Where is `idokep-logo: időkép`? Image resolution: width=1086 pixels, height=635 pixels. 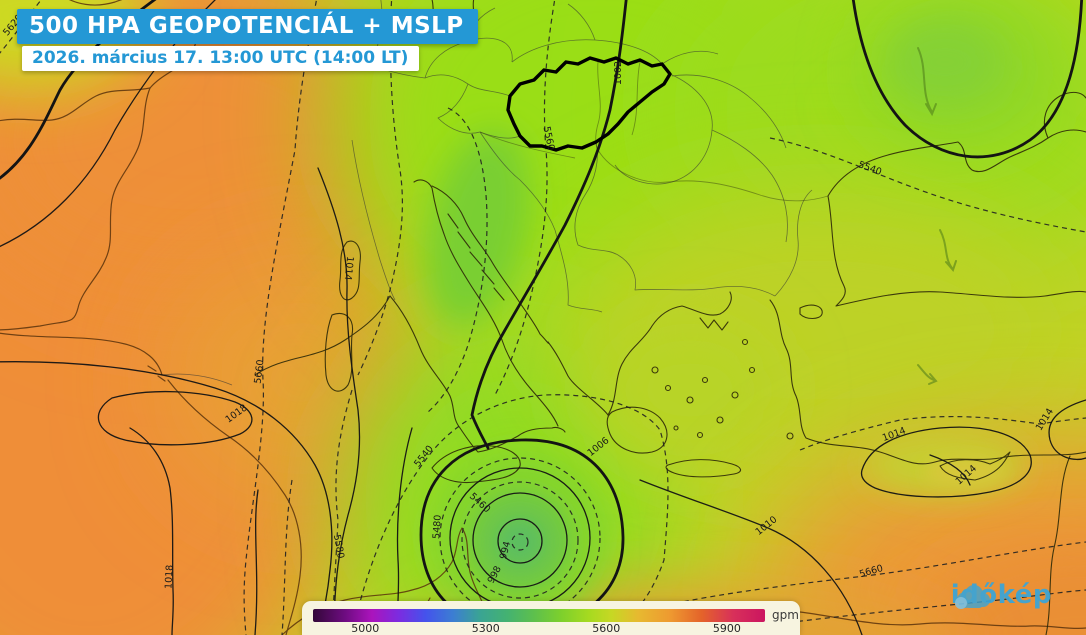 idokep-logo: időkép is located at coordinates (1001, 595).